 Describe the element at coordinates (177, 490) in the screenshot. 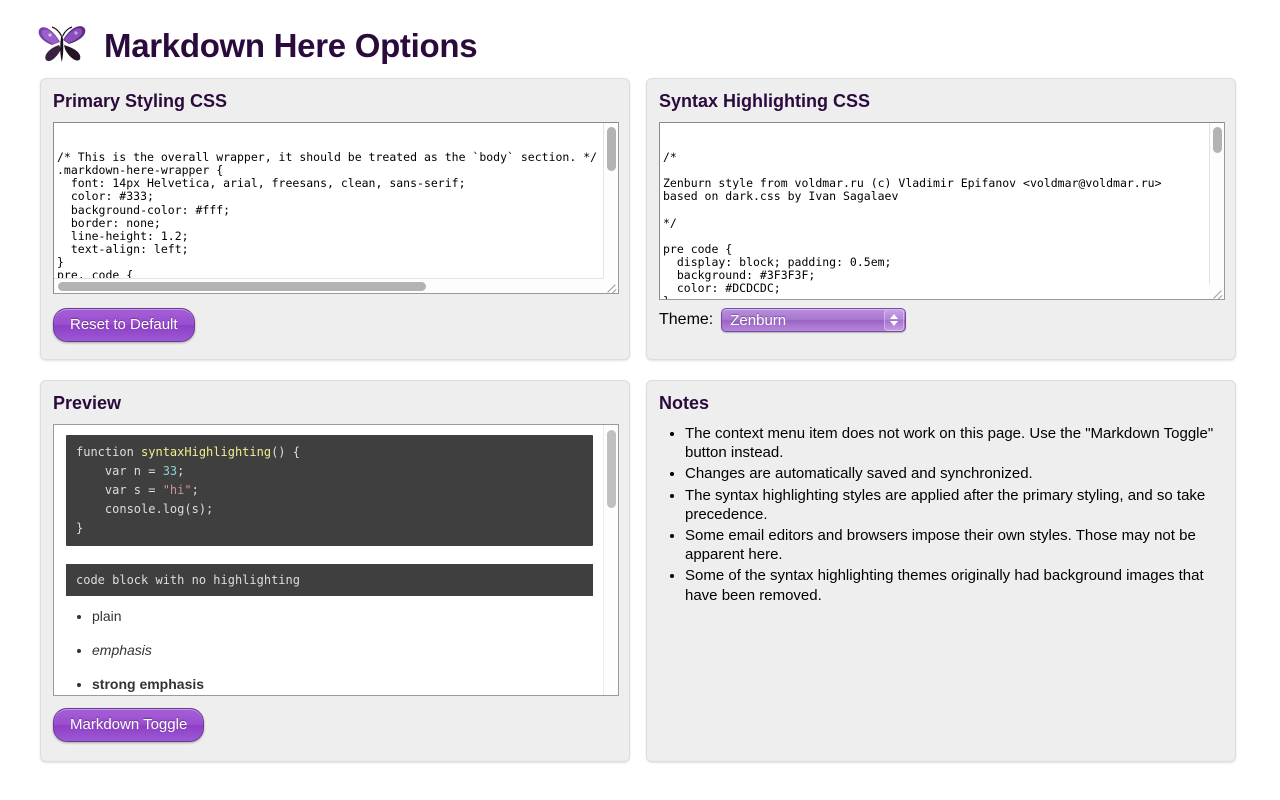

I see `code-token-string: "hi"` at that location.